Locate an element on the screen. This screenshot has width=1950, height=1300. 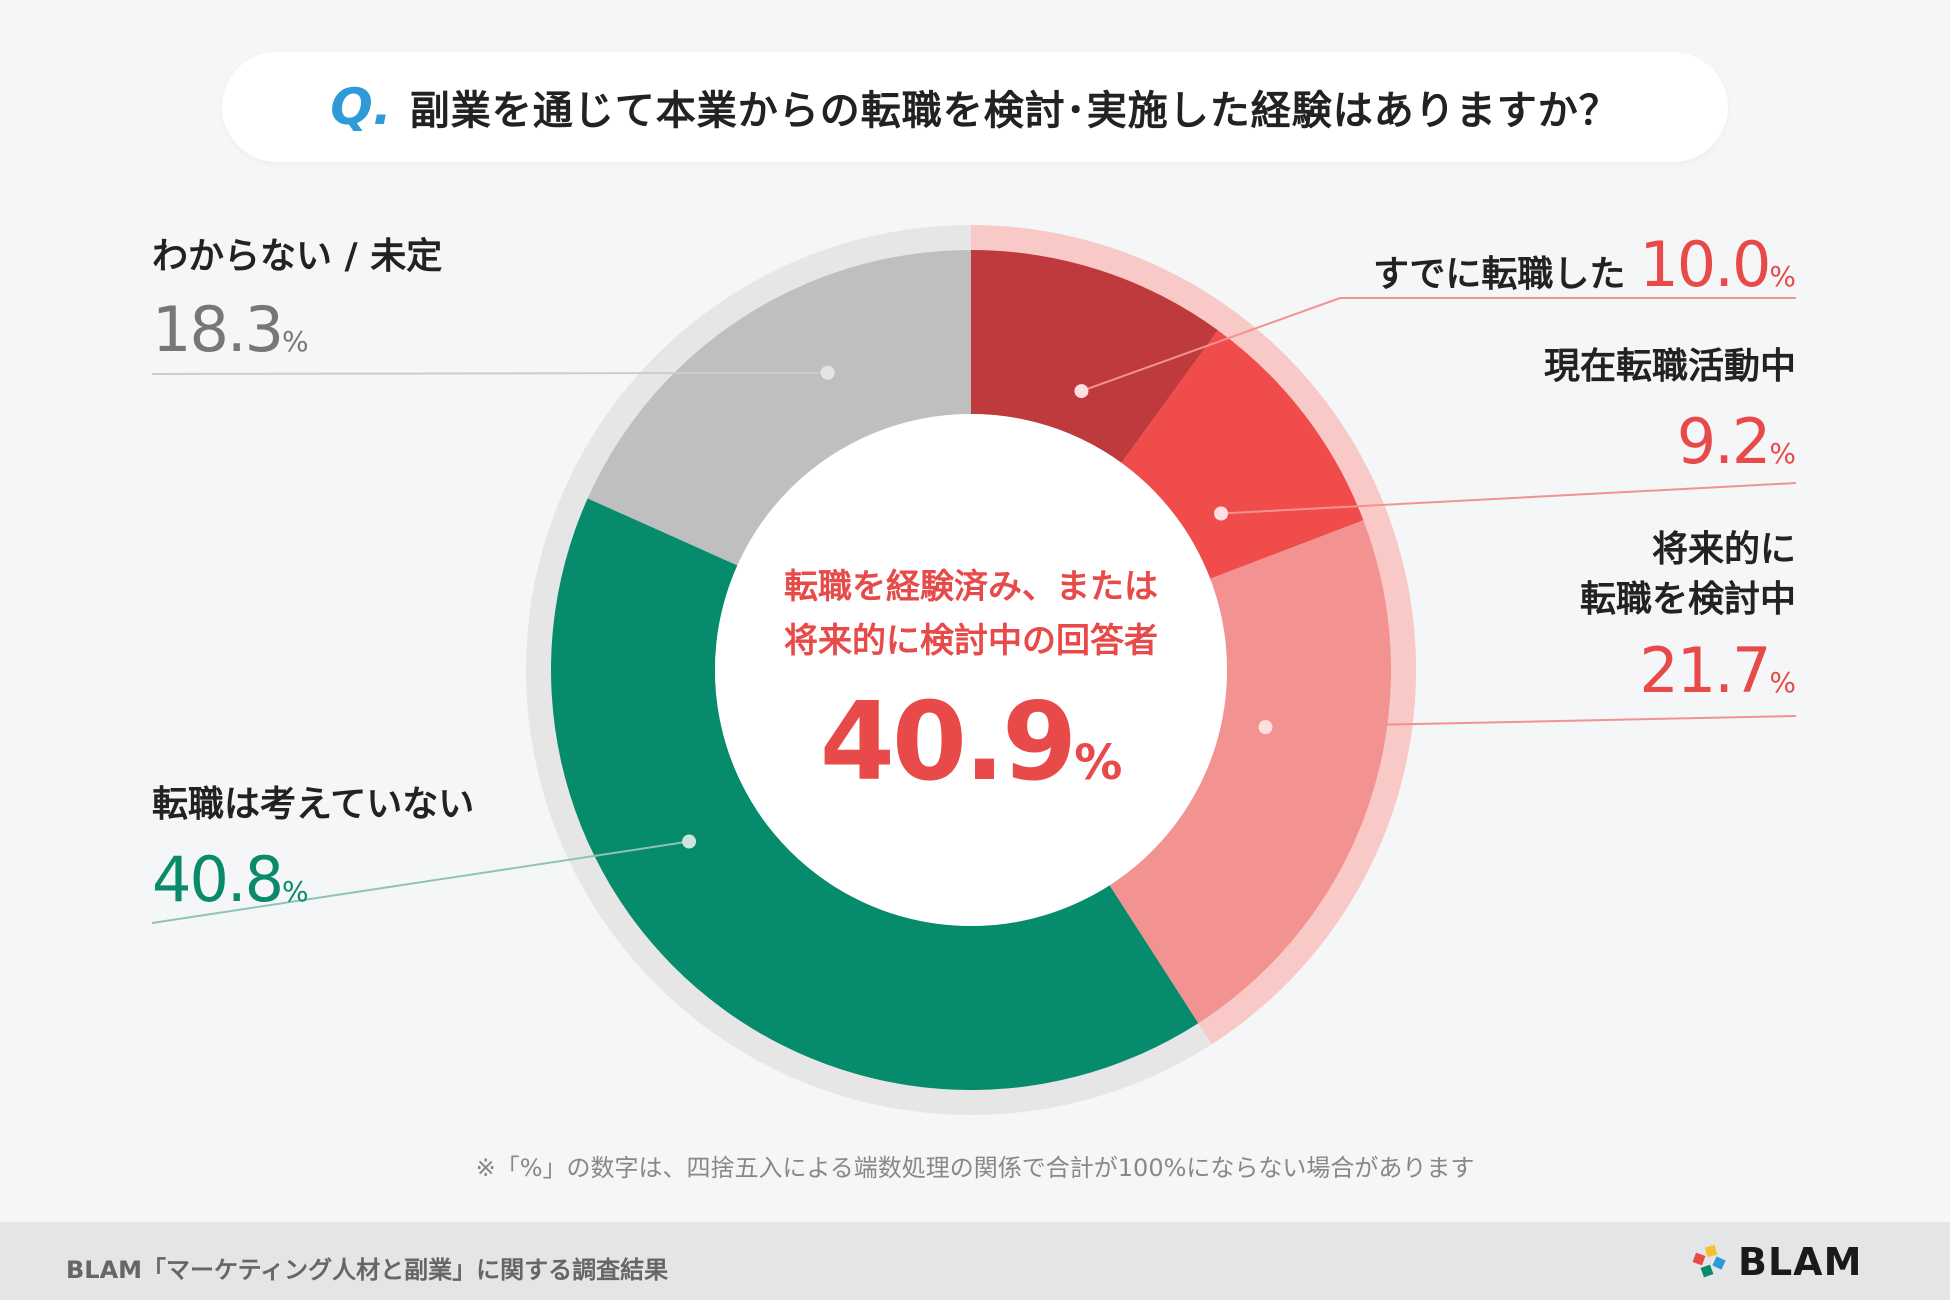
value-no: 40.8% is located at coordinates (230, 879).